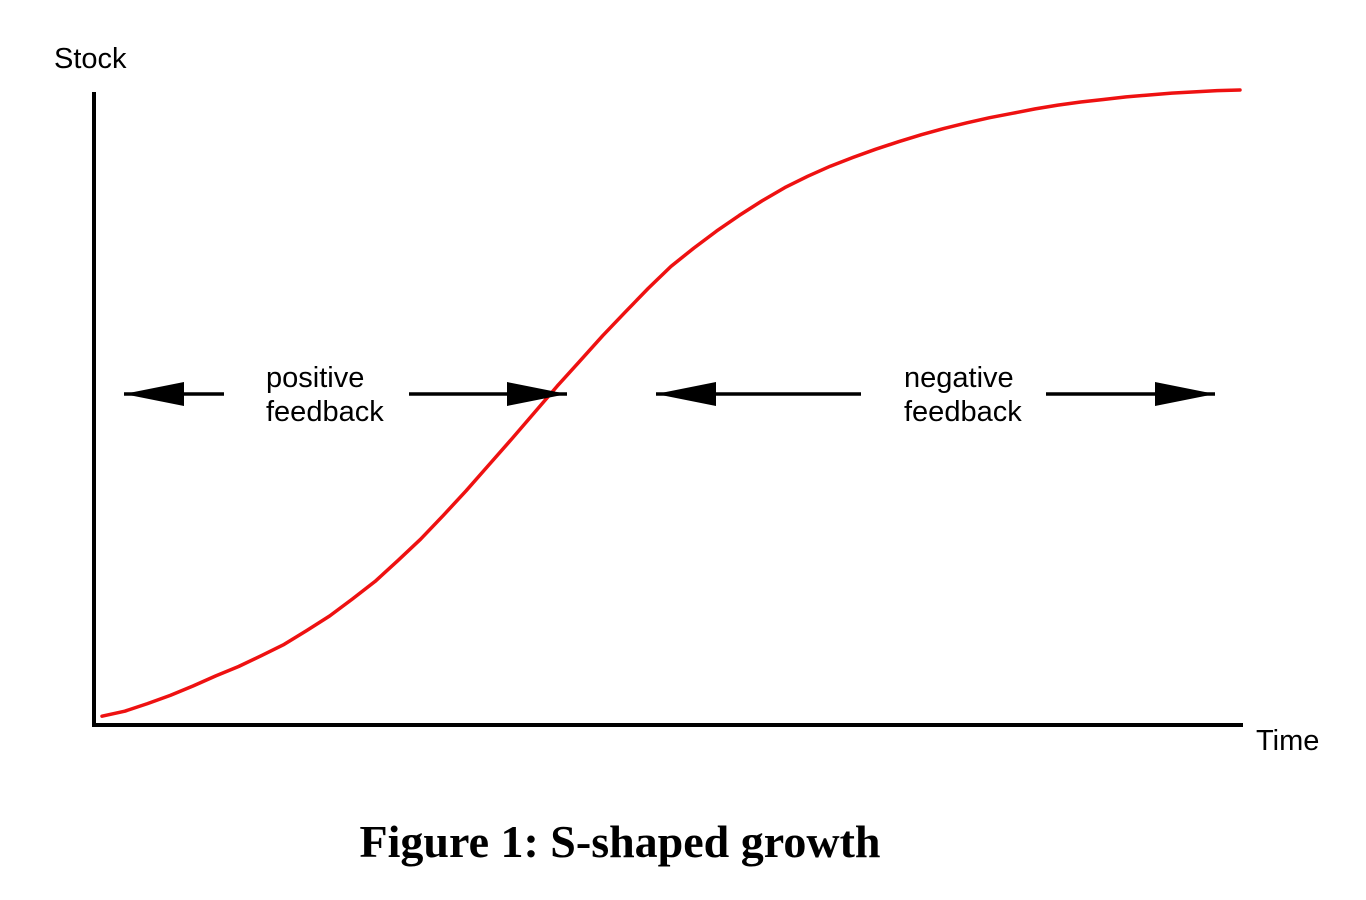 This screenshot has height=900, width=1366. I want to click on negative-feedback-label-line1: negative, so click(959, 378).